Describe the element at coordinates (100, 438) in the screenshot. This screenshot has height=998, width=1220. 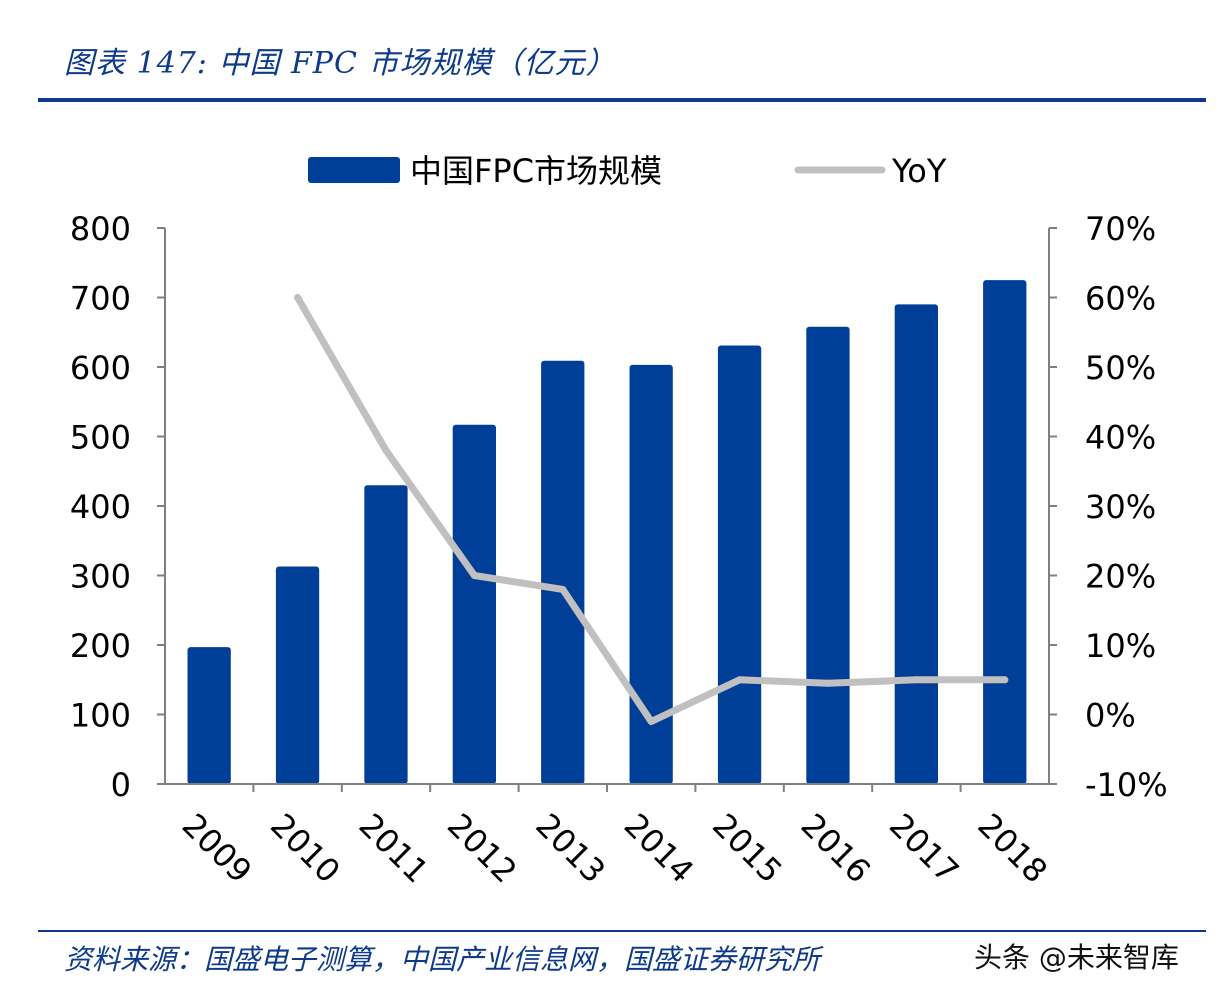
I see `left-tick-label-500: 500` at that location.